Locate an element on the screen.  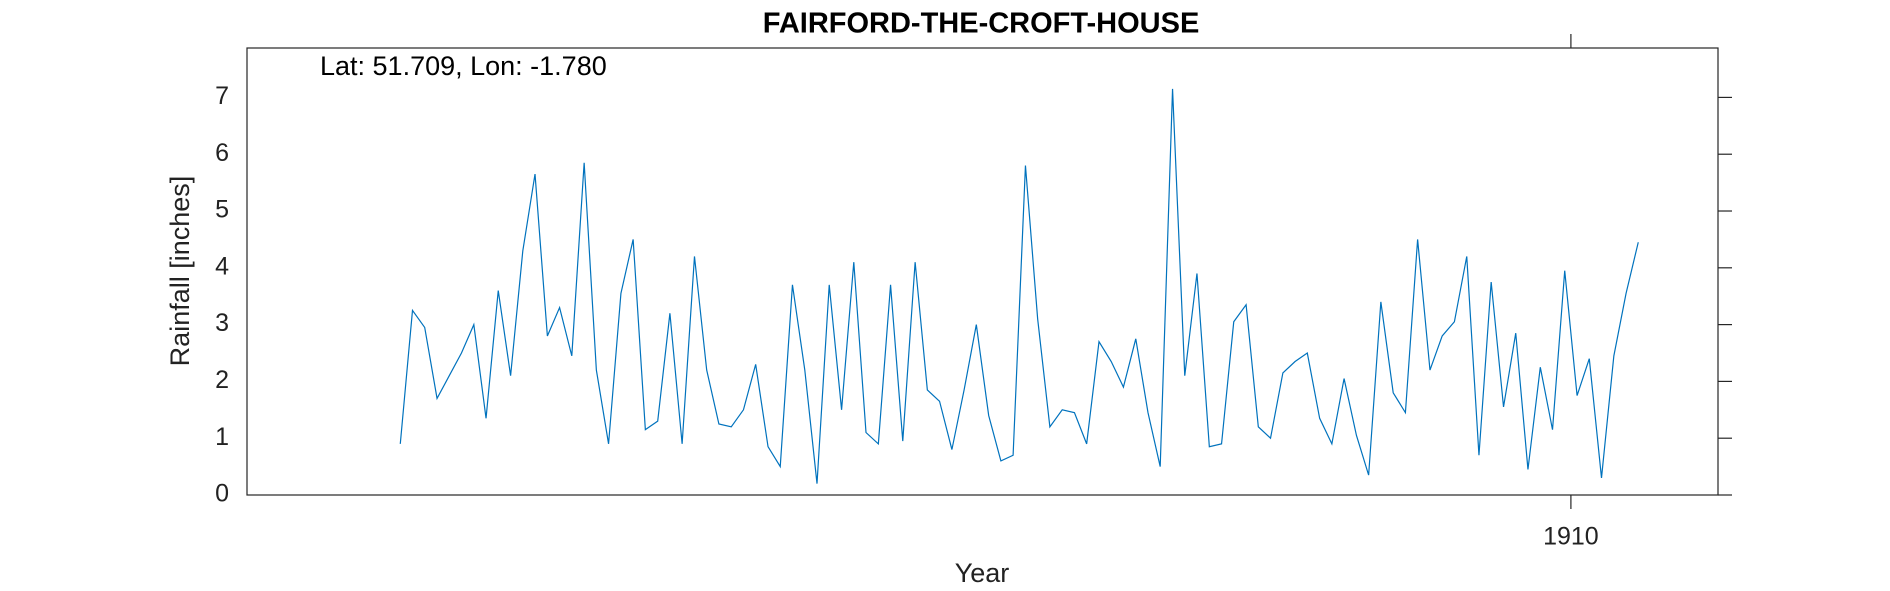
y-tick-label: 7 is located at coordinates (222, 96).